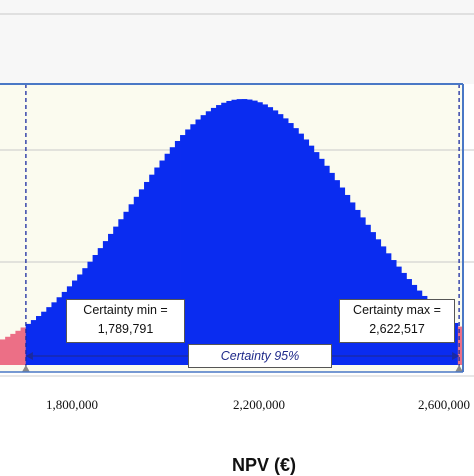 This screenshot has height=476, width=474. I want to click on certainty-percent-label: Certainty 95%, so click(260, 356).